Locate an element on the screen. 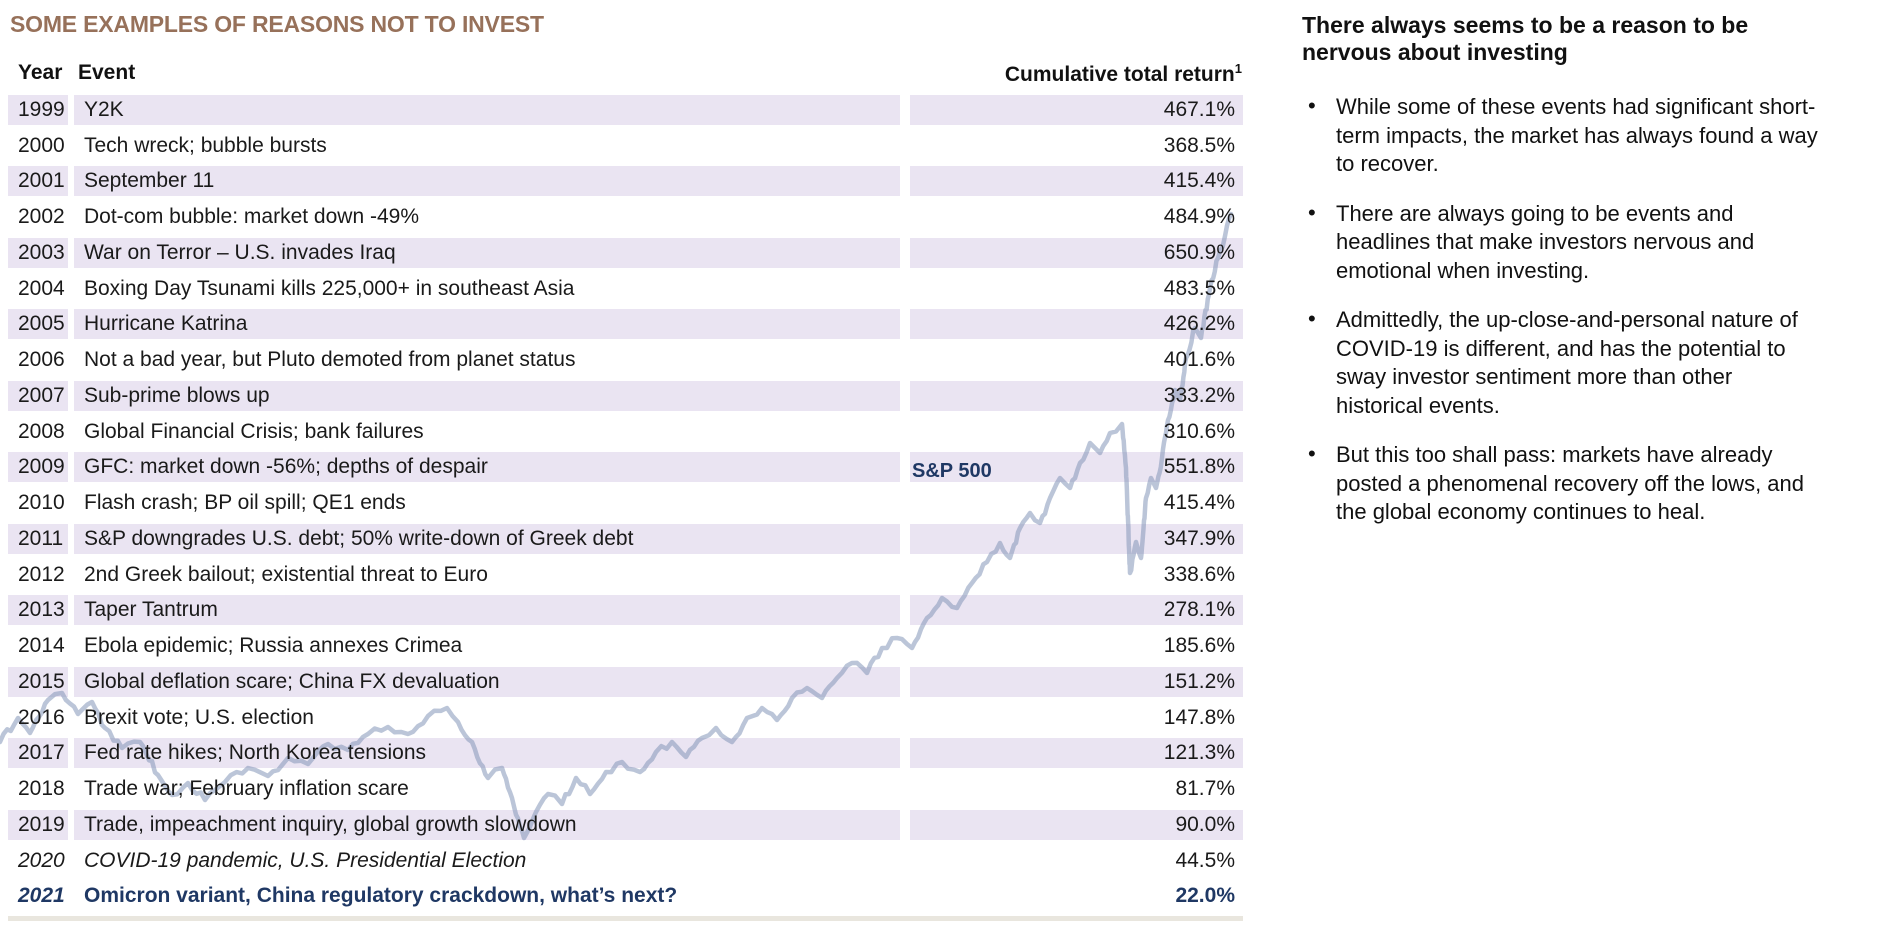  year-cell: 2010 is located at coordinates (41, 503).